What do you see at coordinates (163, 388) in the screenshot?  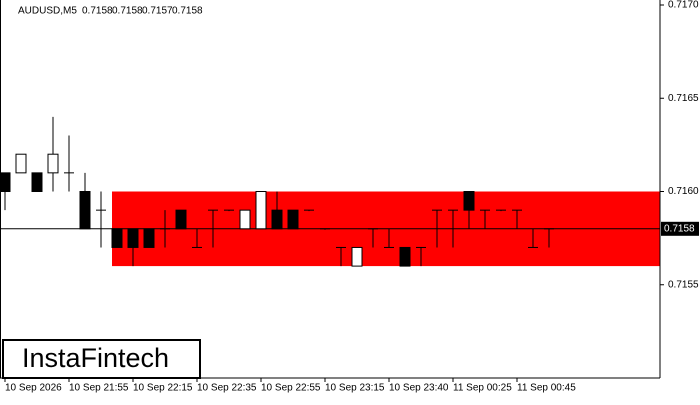 I see `x-tick-label: 10 Sep 22:15` at bounding box center [163, 388].